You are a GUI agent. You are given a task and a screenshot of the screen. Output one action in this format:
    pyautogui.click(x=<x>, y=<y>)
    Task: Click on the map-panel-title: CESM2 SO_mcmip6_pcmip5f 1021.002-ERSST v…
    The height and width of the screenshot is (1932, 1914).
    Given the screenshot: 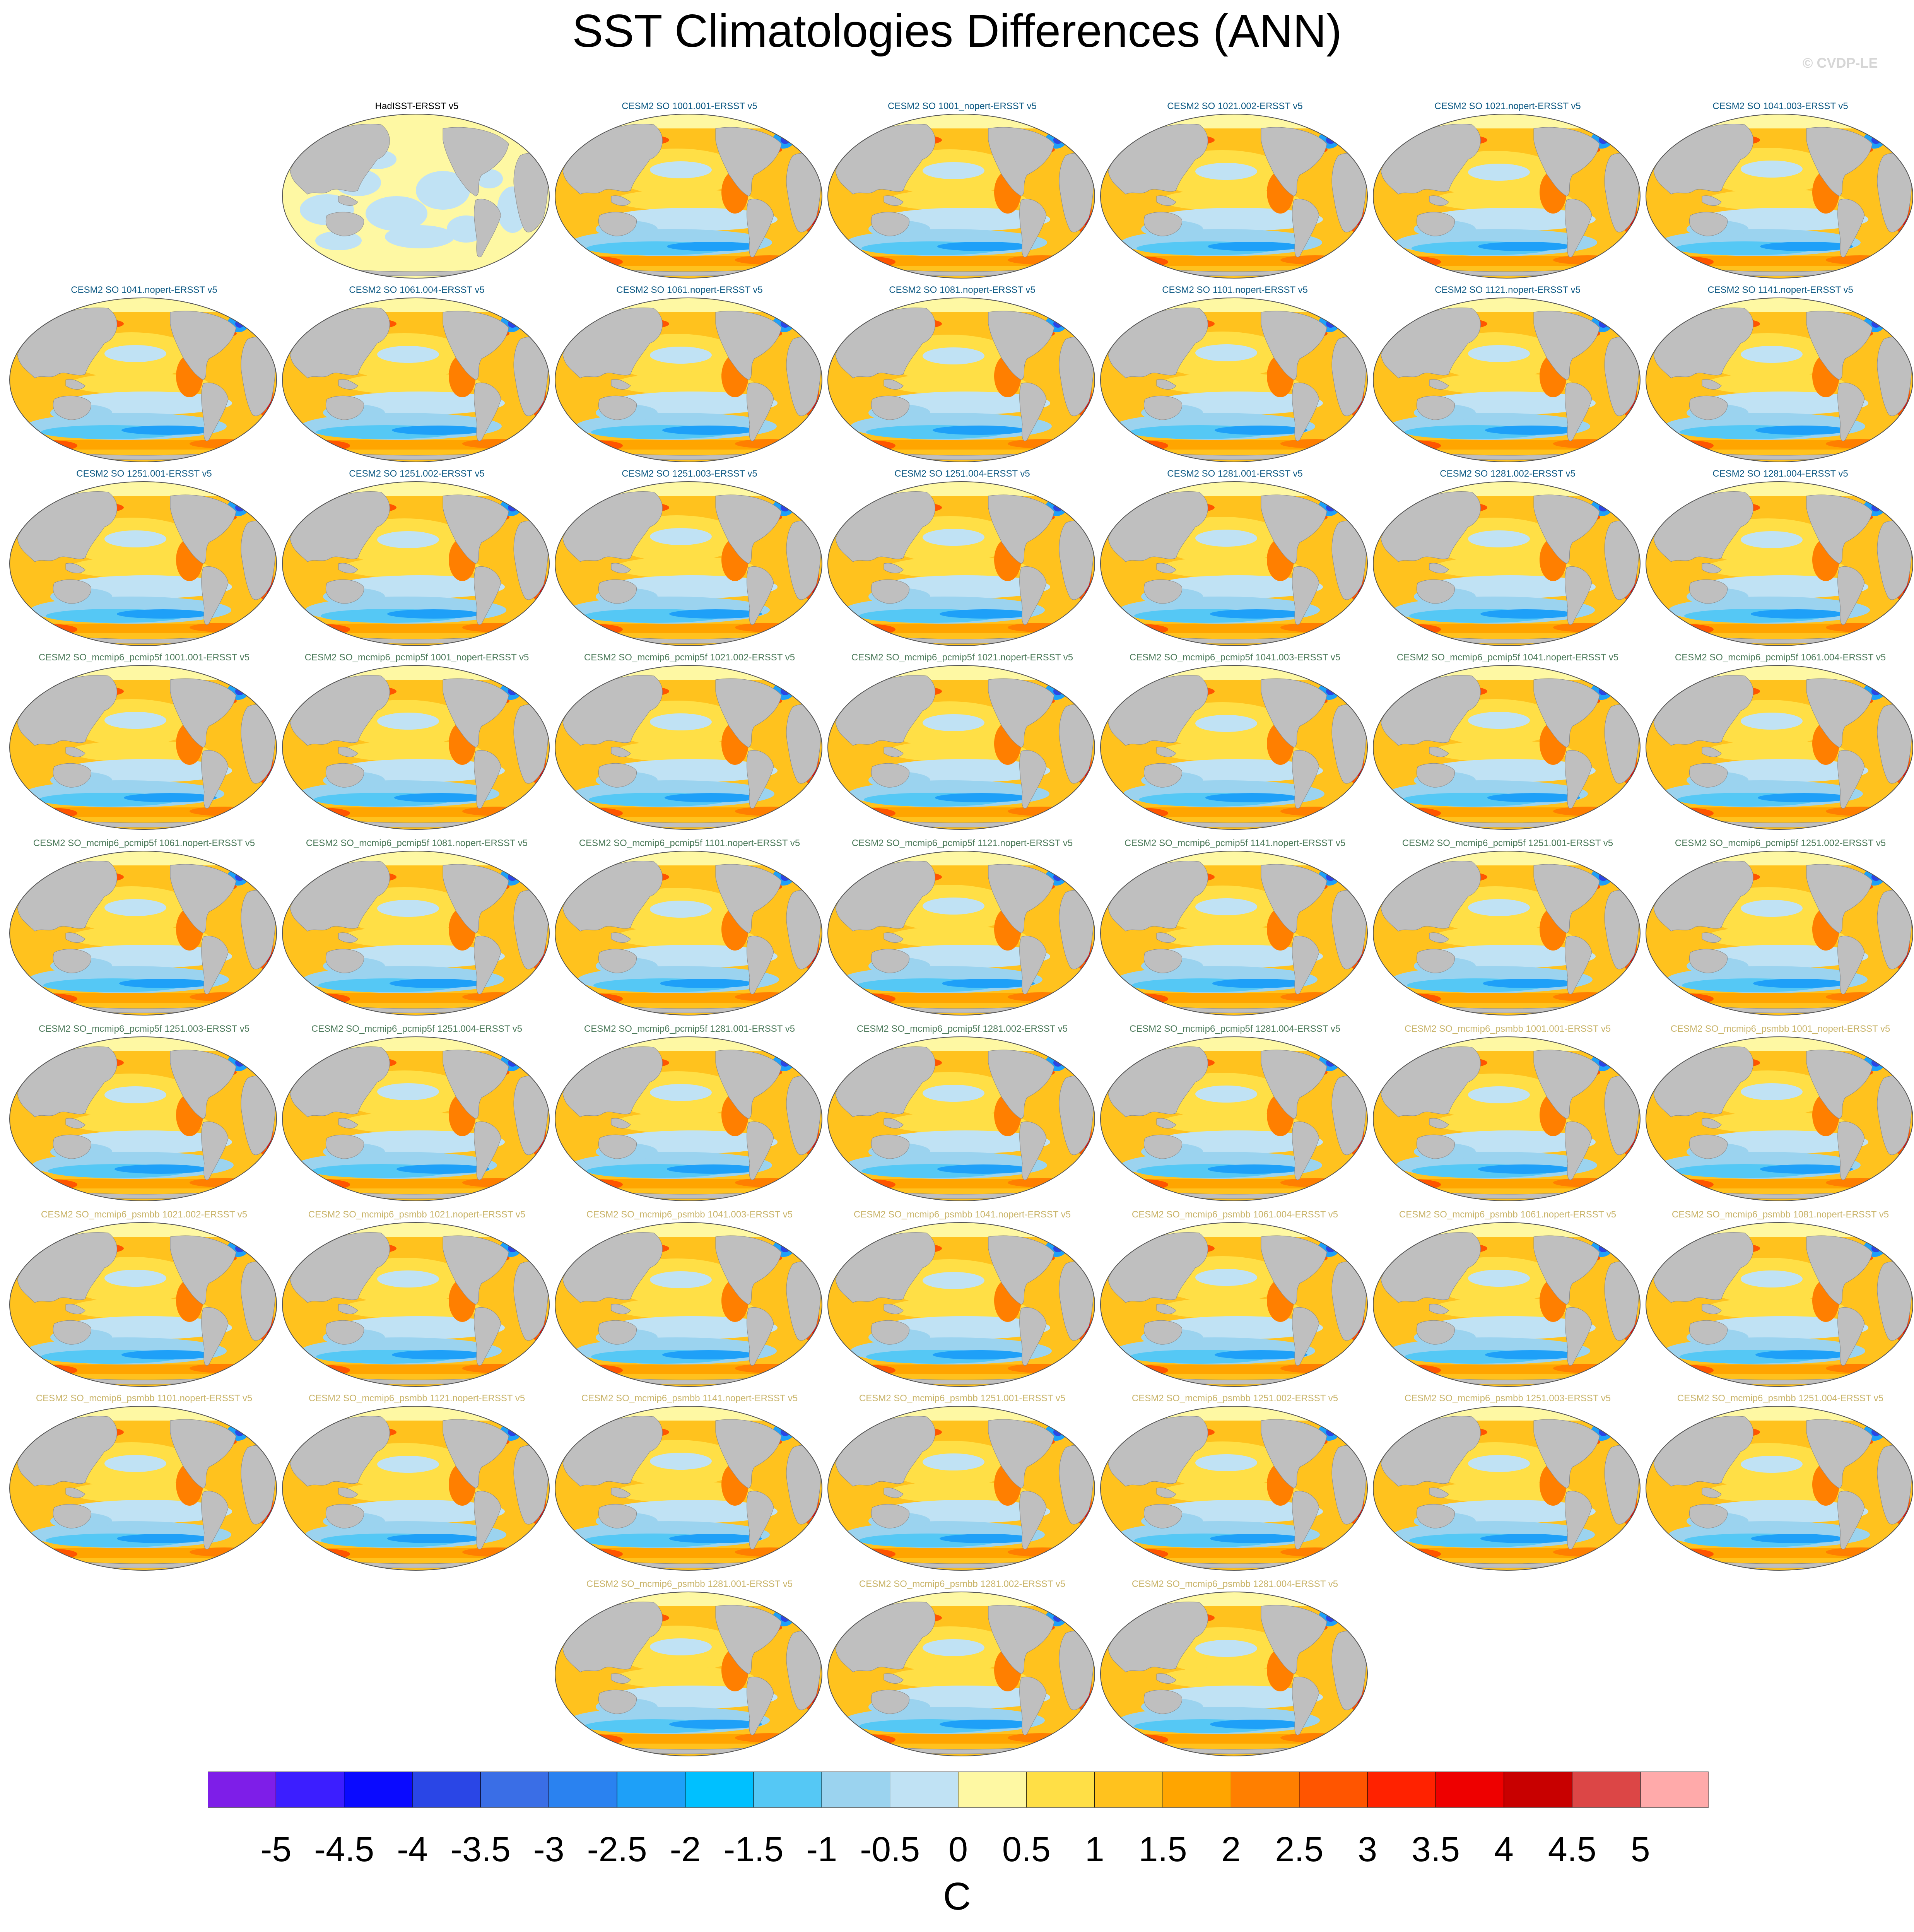 What is the action you would take?
    pyautogui.click(x=689, y=658)
    